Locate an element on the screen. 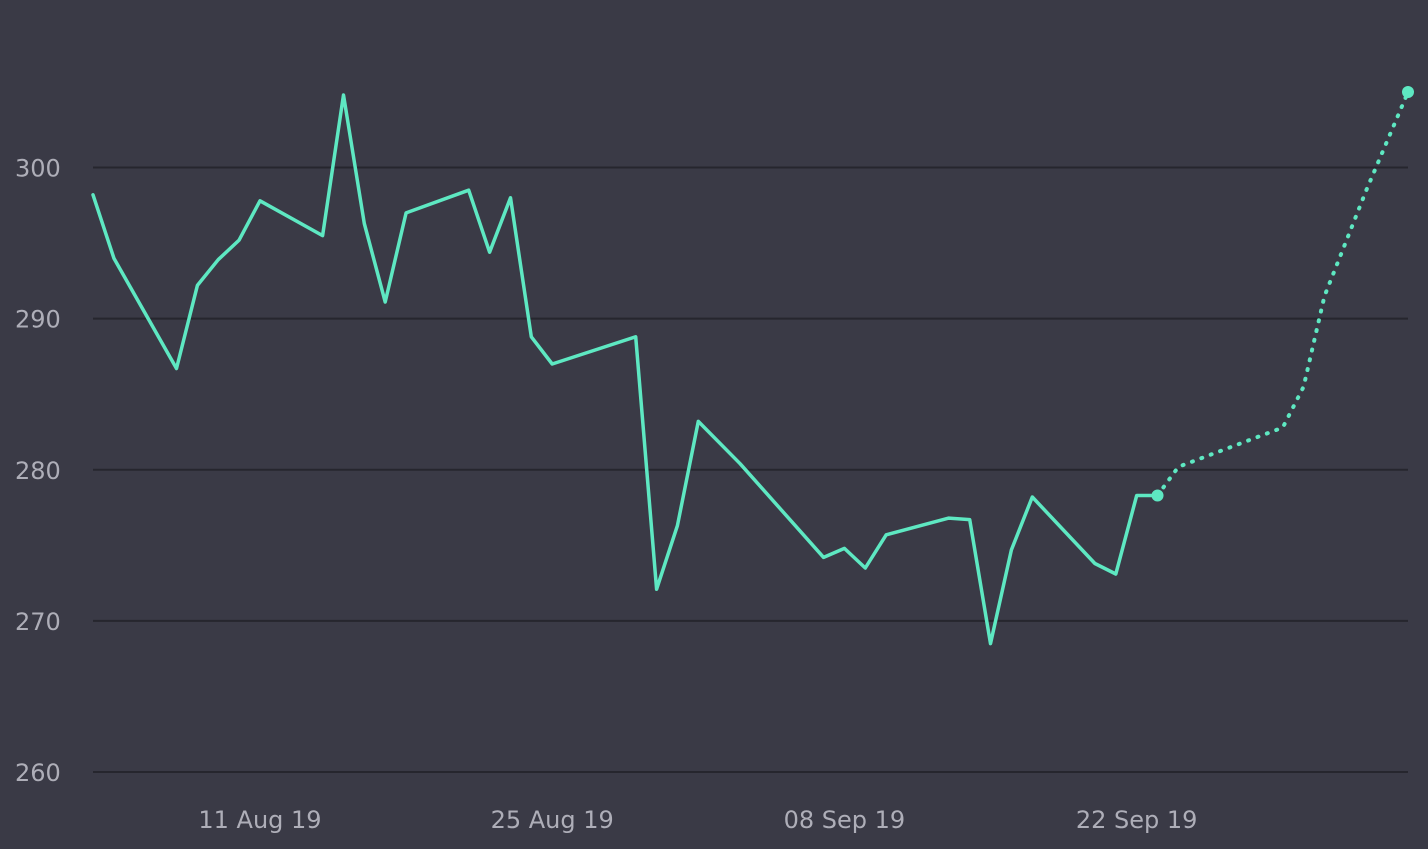  x-tick-label: 25 Aug 19 is located at coordinates (552, 820).